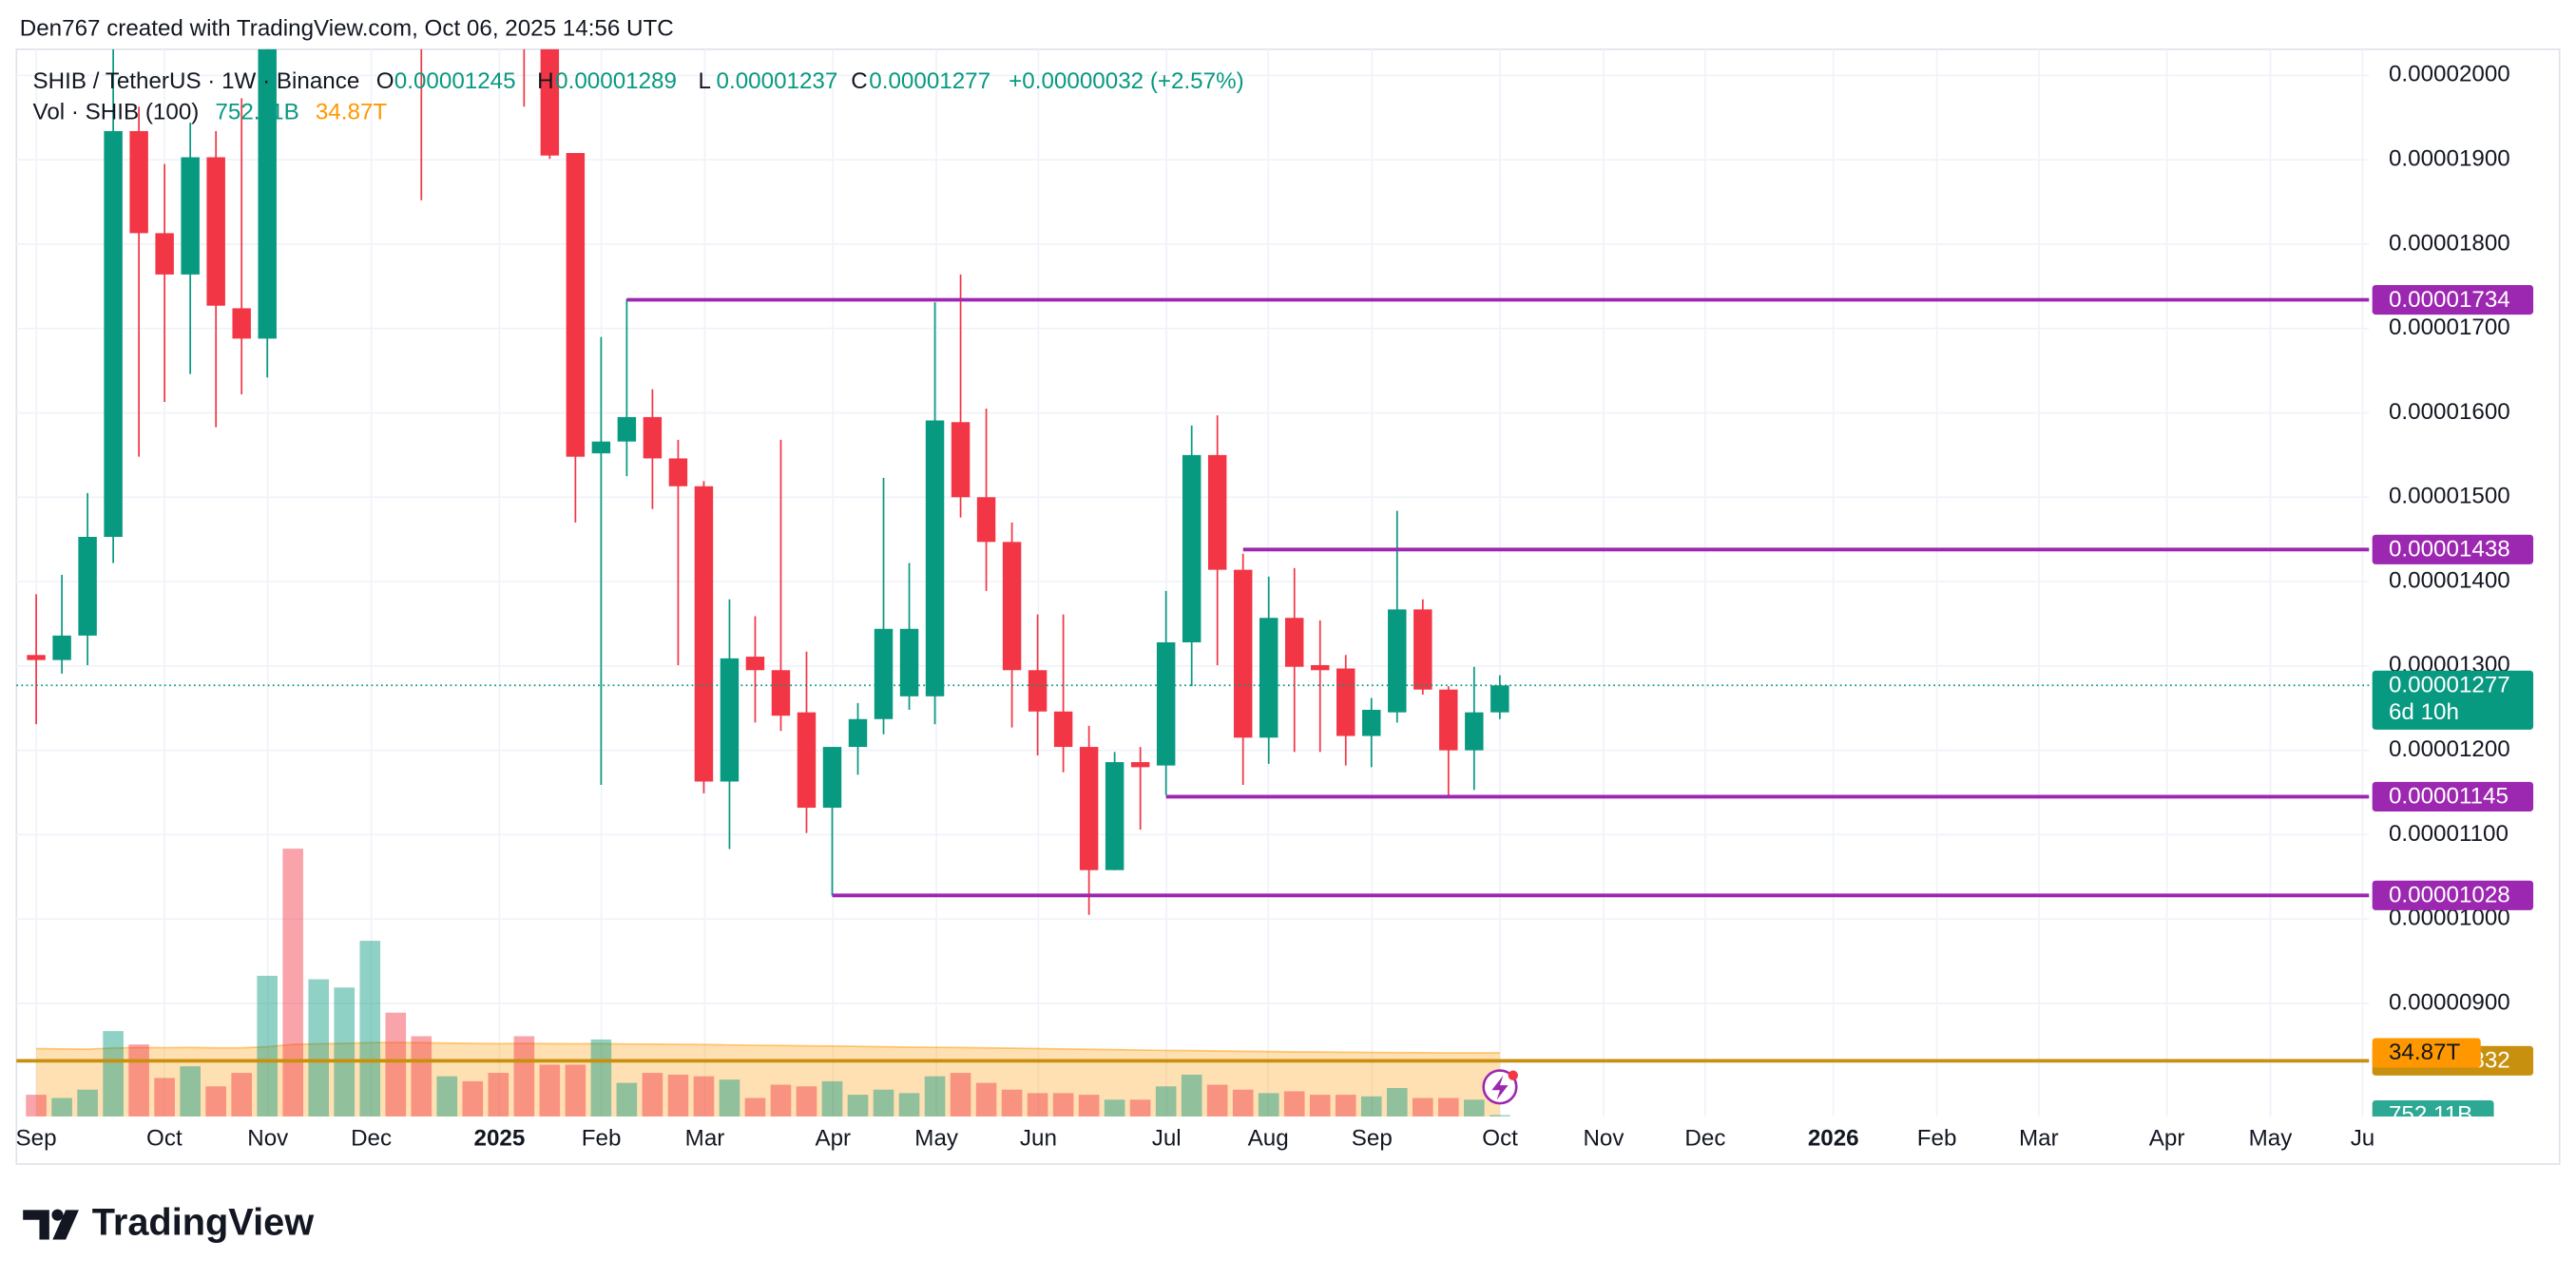 Image resolution: width=2576 pixels, height=1279 pixels. I want to click on ohlc-value: 0.00001277, so click(929, 81).